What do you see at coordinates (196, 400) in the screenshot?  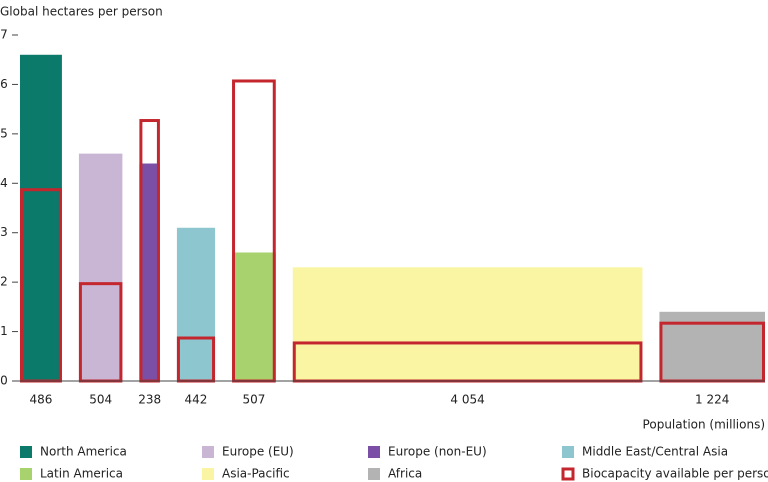 I see `population-label: 442` at bounding box center [196, 400].